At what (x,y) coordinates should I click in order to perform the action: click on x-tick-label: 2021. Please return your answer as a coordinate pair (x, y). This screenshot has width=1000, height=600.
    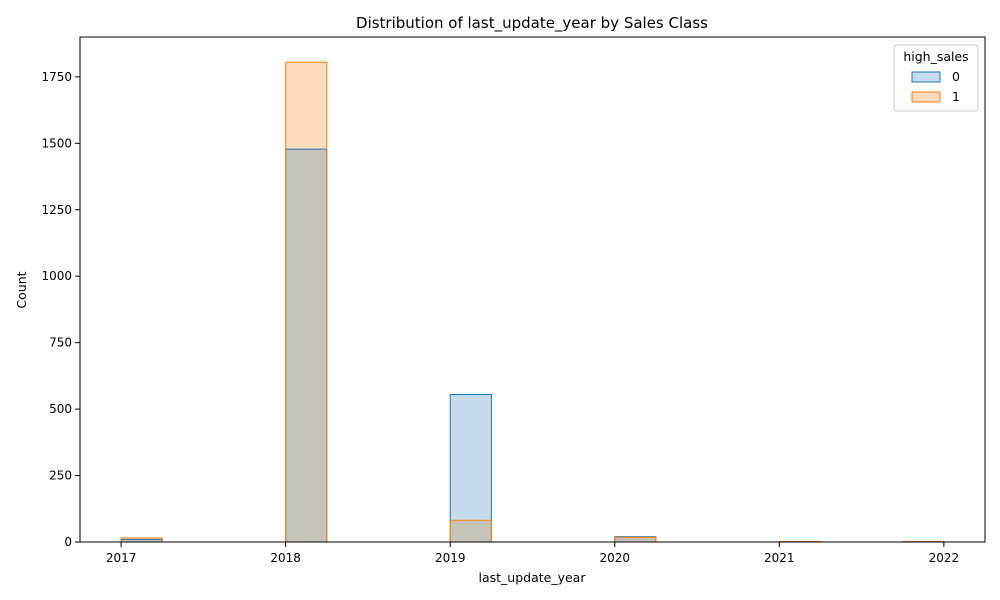
    Looking at the image, I should click on (779, 558).